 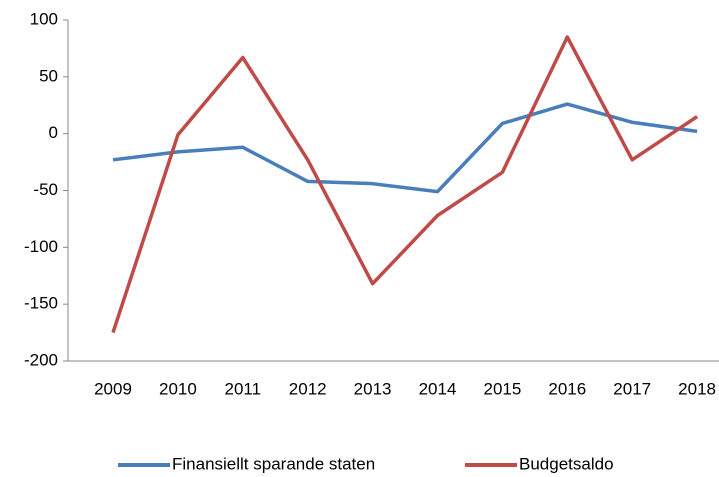 I want to click on y-tick-label: -200, so click(x=41, y=359).